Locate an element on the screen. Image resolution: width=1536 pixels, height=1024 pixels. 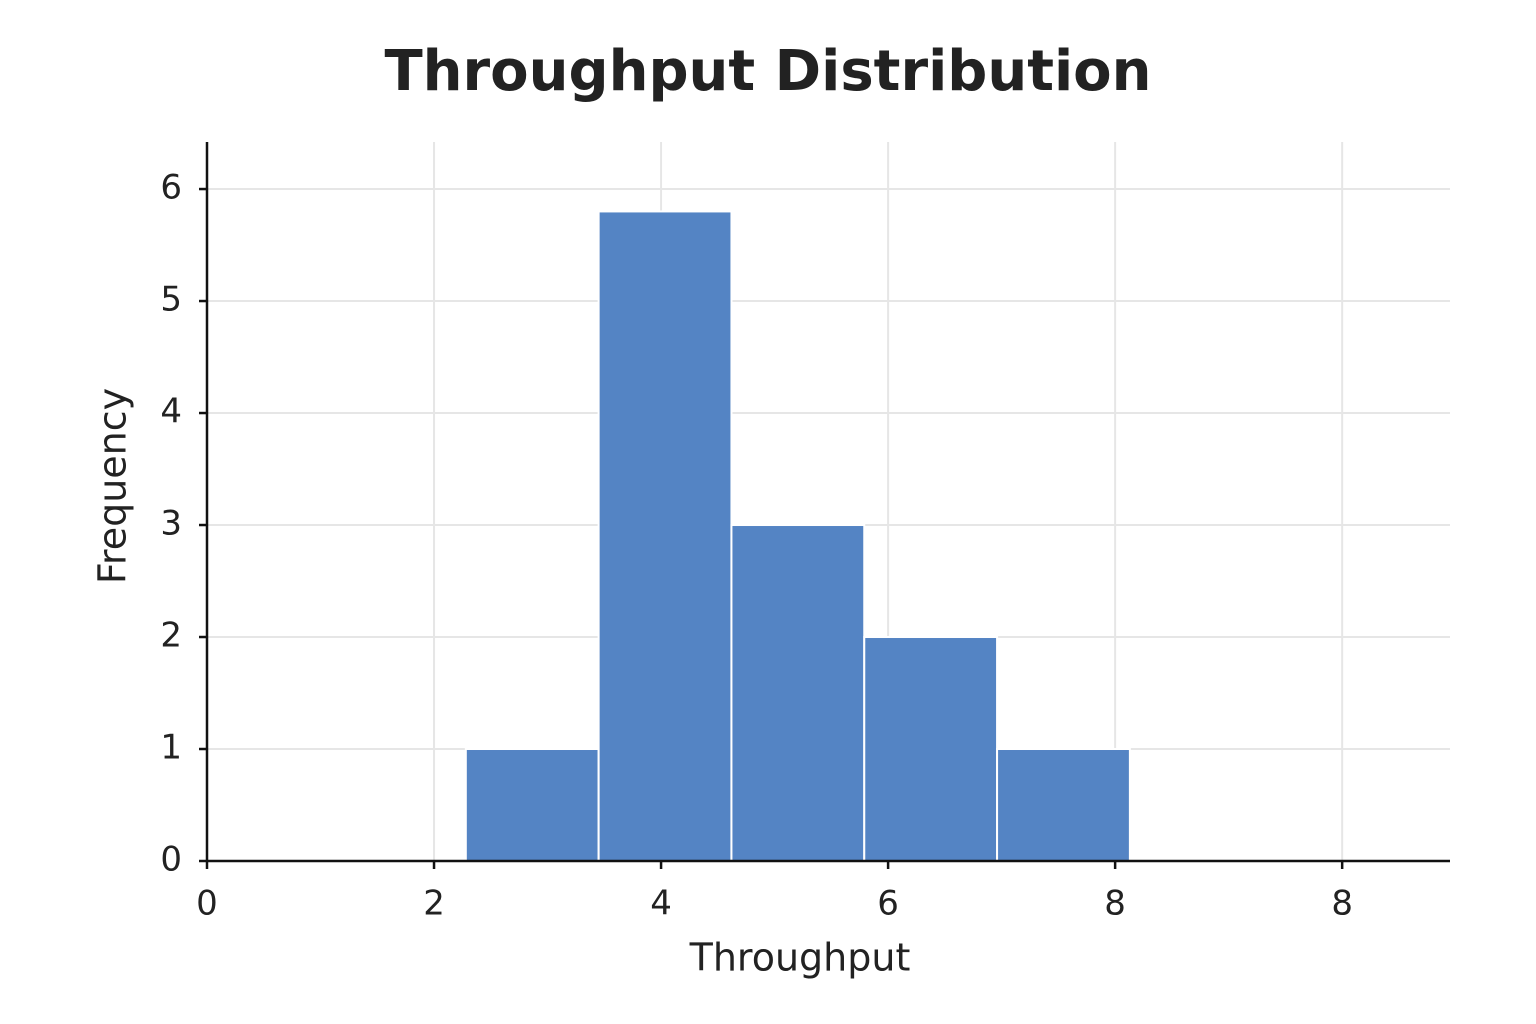
y-tick-label: 2 is located at coordinates (171, 636).